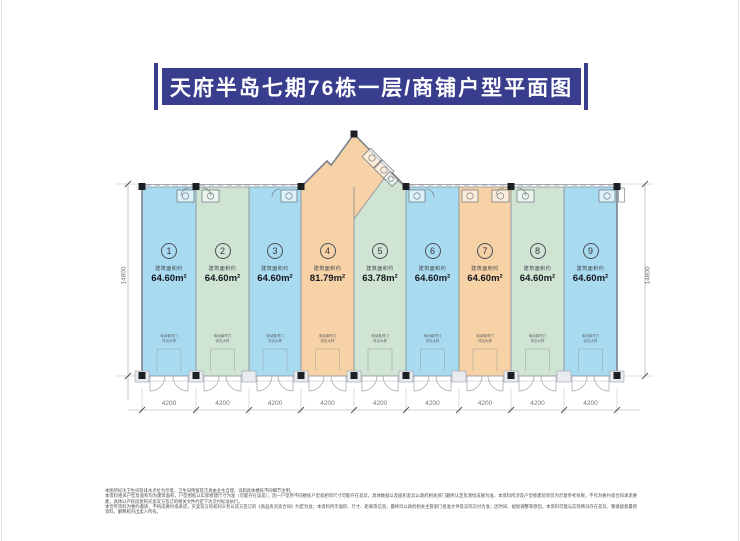 The height and width of the screenshot is (541, 740). Describe the element at coordinates (371, 196) in the screenshot. I see `unit-4-5-partition` at that location.